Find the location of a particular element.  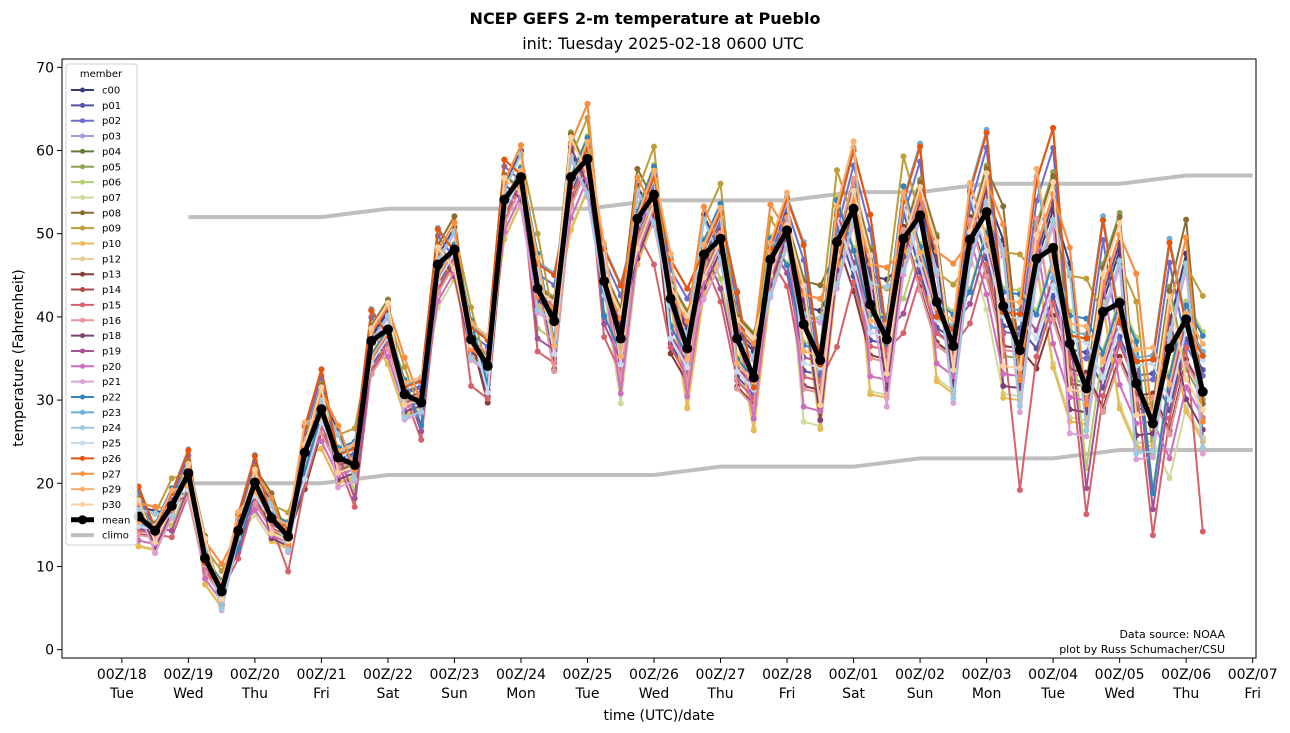

legend-item-p10: p10 is located at coordinates (96, 244).